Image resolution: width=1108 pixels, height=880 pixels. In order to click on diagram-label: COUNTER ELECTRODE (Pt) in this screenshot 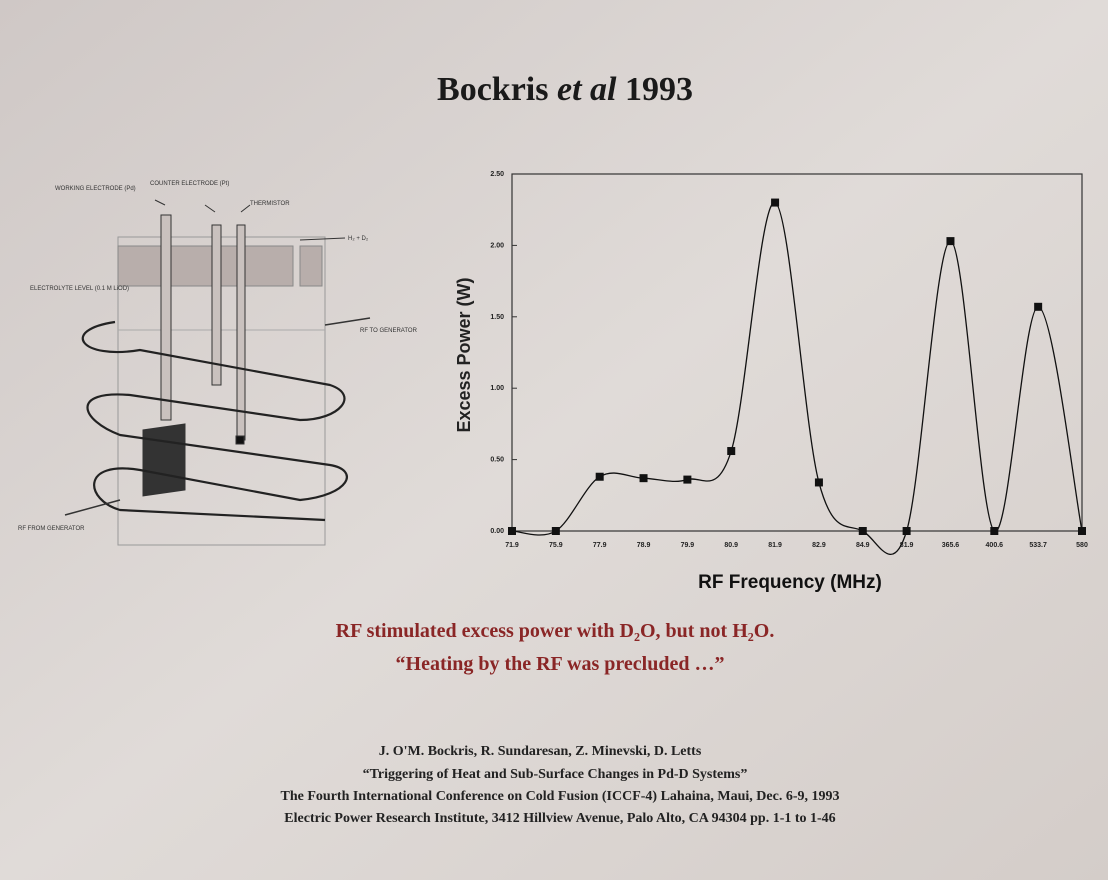, I will do `click(189, 184)`.